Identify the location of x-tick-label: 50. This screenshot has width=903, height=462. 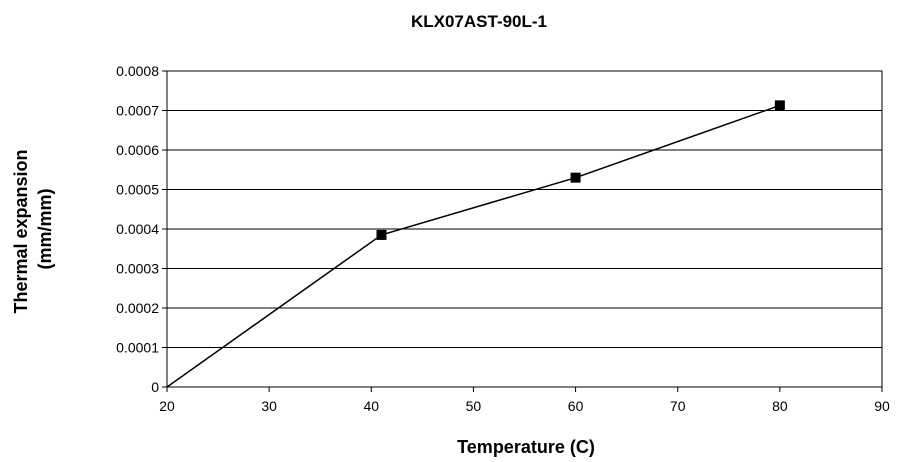
(474, 406).